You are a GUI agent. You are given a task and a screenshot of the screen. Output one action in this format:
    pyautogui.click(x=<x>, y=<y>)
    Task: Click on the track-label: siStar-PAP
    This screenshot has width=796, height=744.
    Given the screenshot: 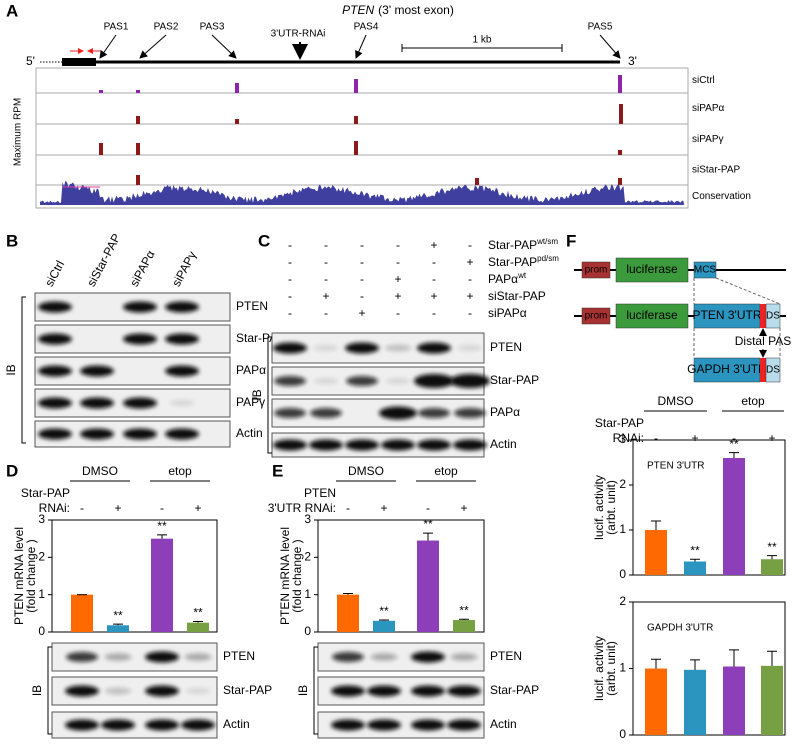 What is the action you would take?
    pyautogui.click(x=716, y=170)
    